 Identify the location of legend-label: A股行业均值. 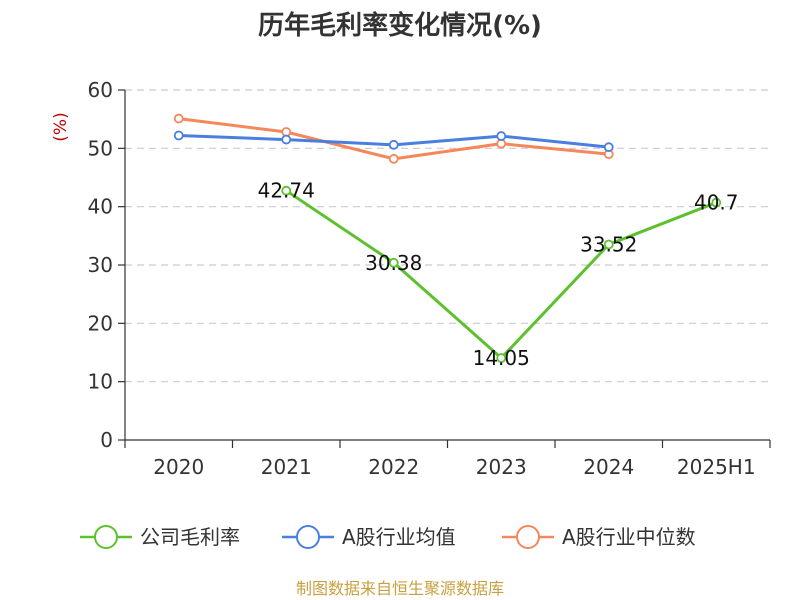
(399, 537).